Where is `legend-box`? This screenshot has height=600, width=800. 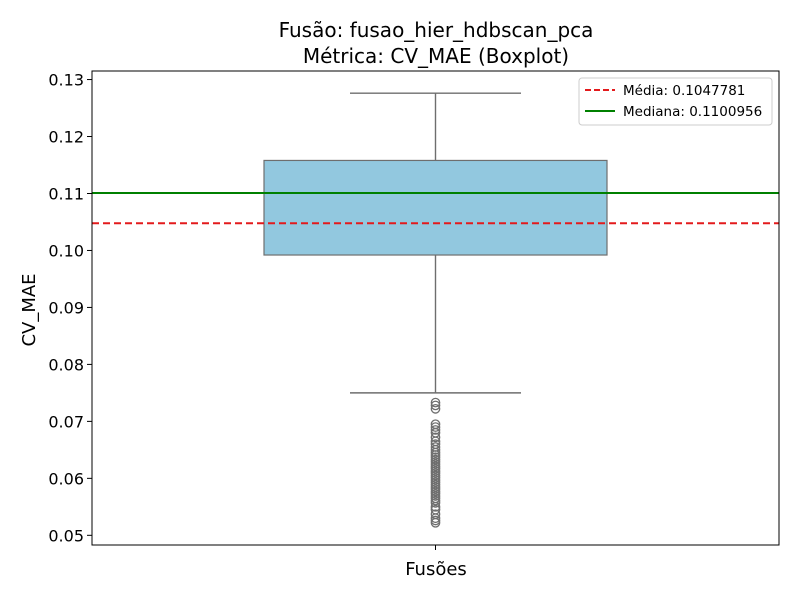 legend-box is located at coordinates (675, 101).